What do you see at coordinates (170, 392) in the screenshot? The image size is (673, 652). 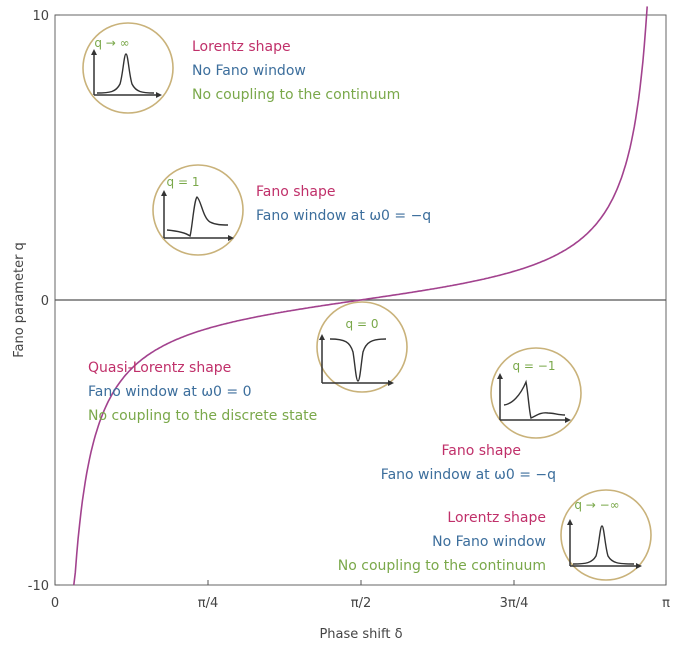 I see `annotation-window: Fano window at ω0 = 0` at bounding box center [170, 392].